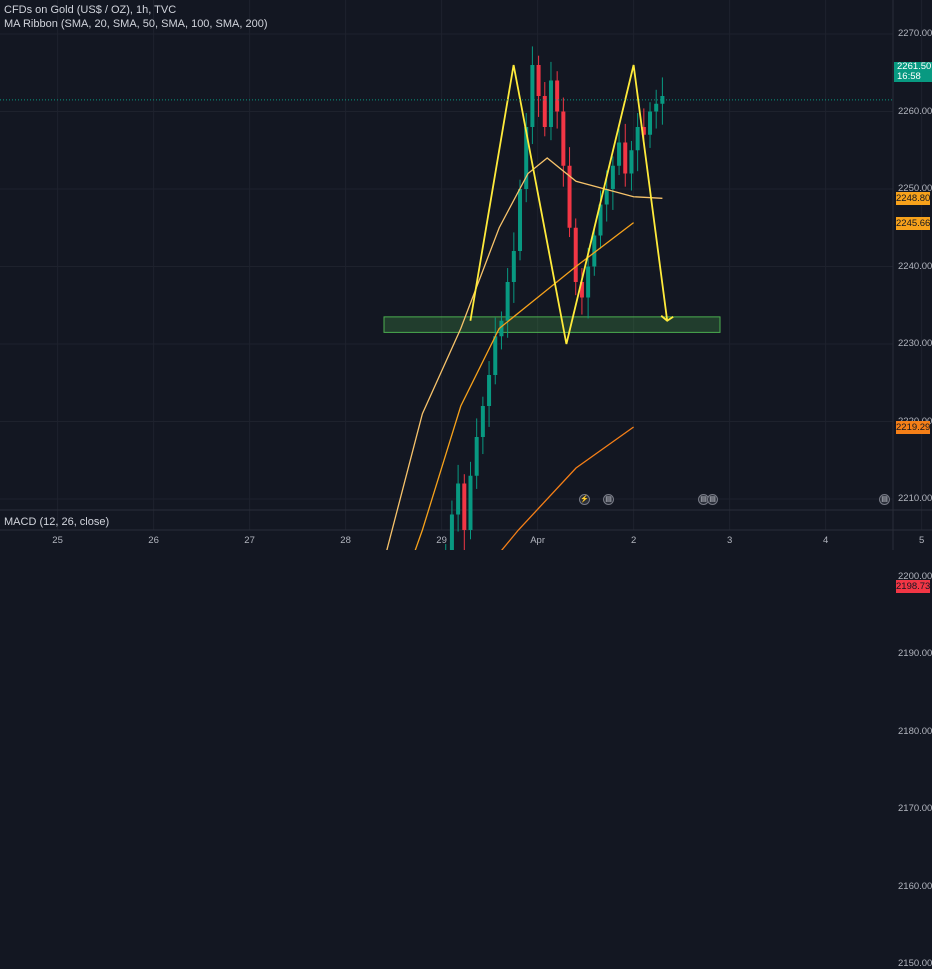  Describe the element at coordinates (915, 653) in the screenshot. I see `y-tick-label: 2190.00` at that location.